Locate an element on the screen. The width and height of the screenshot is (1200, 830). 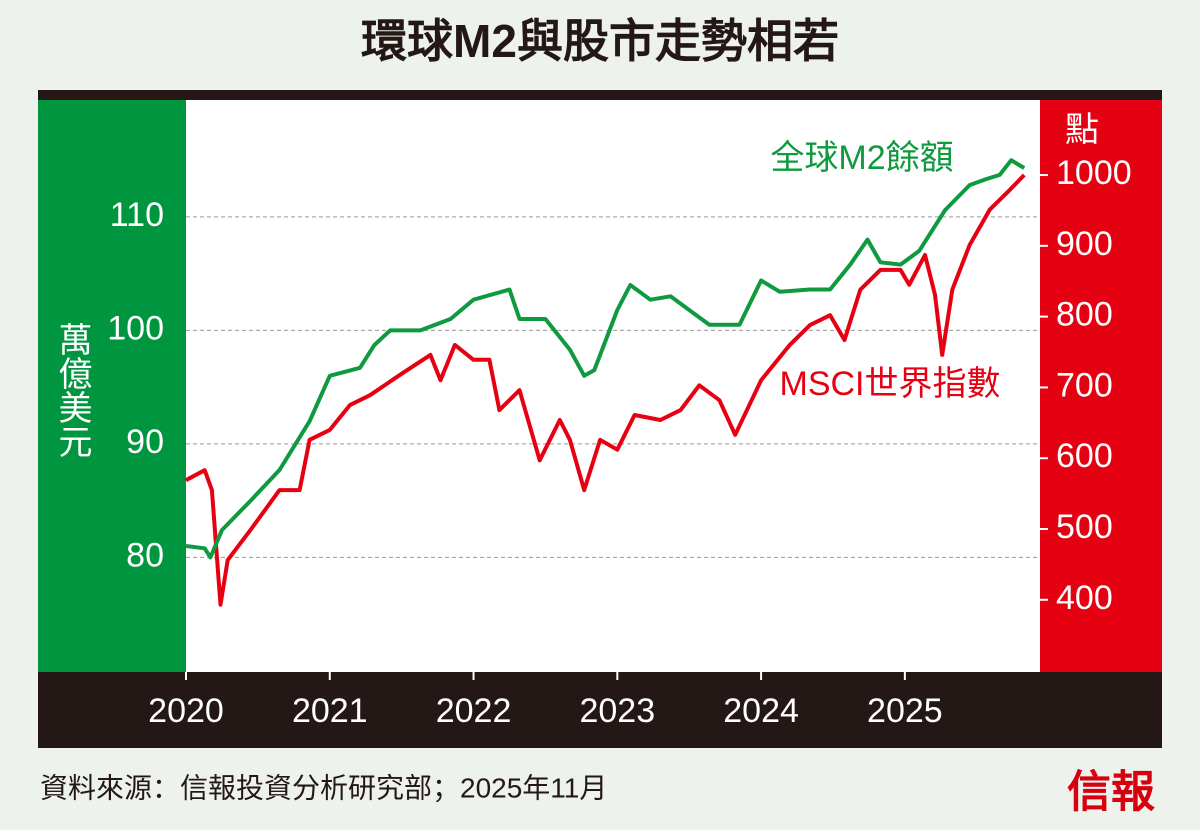
x-tick-label: 2020 is located at coordinates (186, 711).